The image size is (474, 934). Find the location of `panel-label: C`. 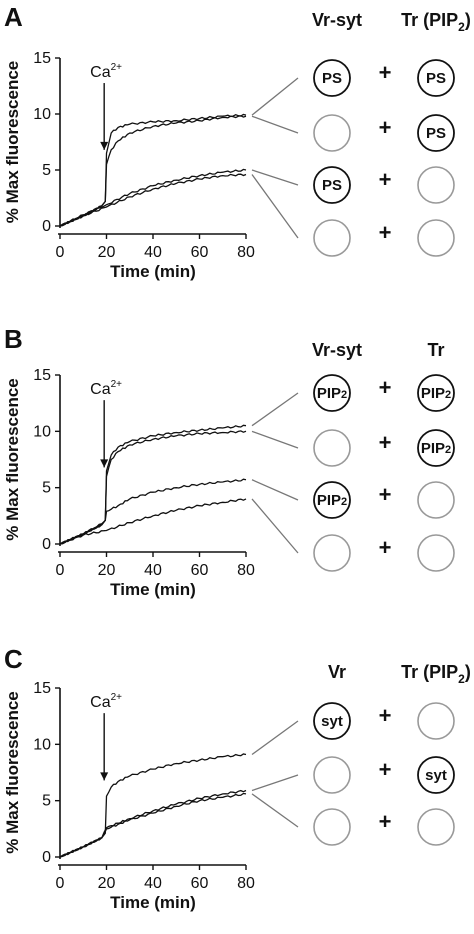

panel-label: C is located at coordinates (13, 659).